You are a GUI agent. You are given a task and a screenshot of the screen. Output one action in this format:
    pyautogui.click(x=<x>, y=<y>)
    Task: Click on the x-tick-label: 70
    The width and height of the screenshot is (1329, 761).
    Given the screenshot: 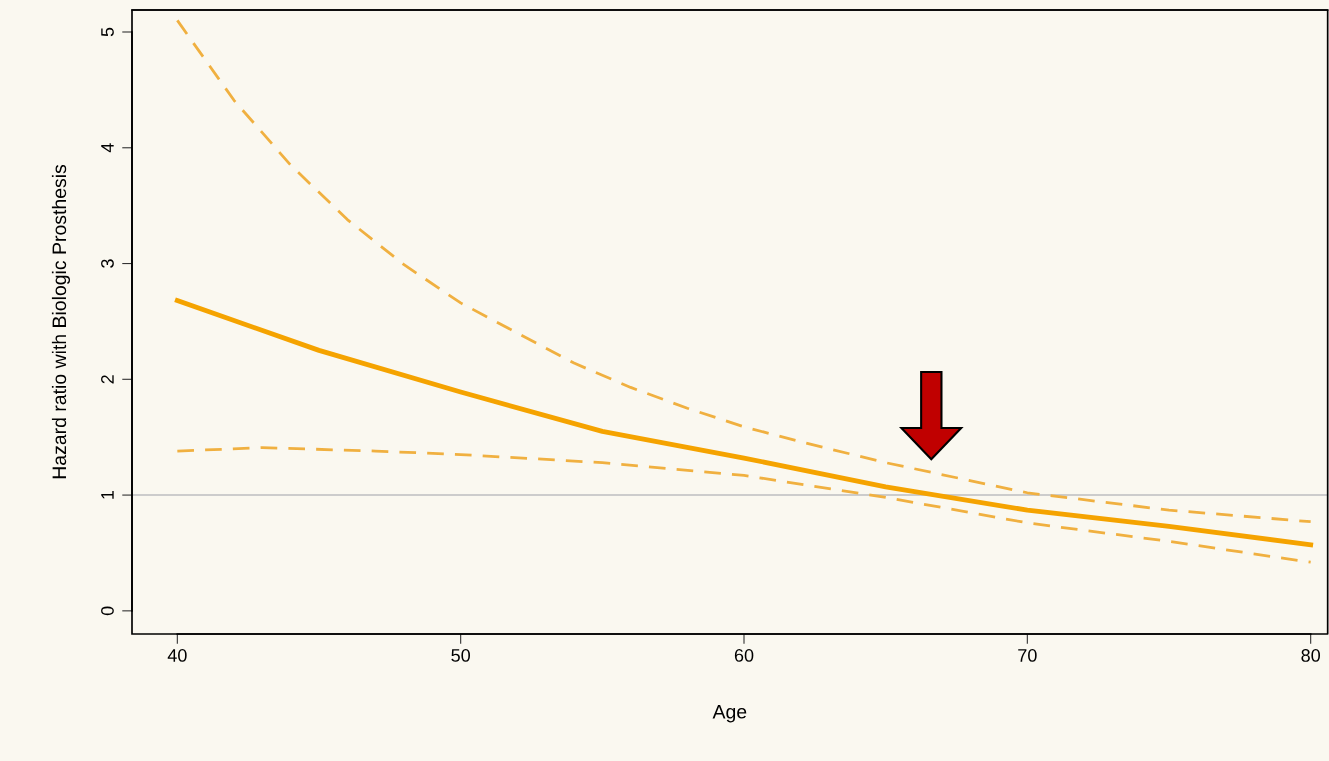 What is the action you would take?
    pyautogui.click(x=1027, y=655)
    